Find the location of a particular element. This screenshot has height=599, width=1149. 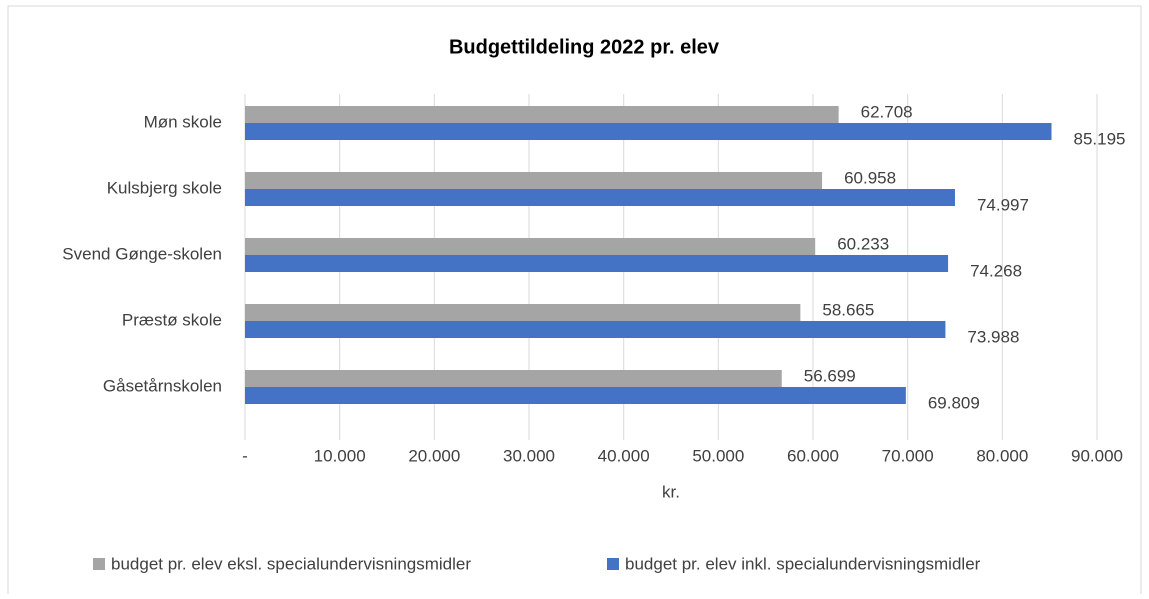

data-label: 85.195 is located at coordinates (1100, 138).